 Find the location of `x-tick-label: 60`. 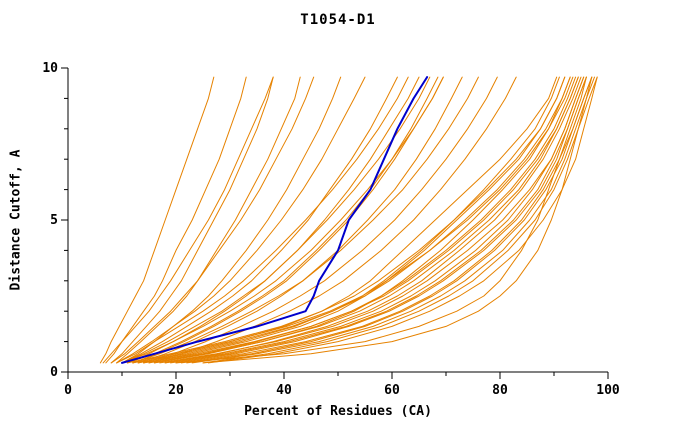

x-tick-label: 60 is located at coordinates (392, 390).